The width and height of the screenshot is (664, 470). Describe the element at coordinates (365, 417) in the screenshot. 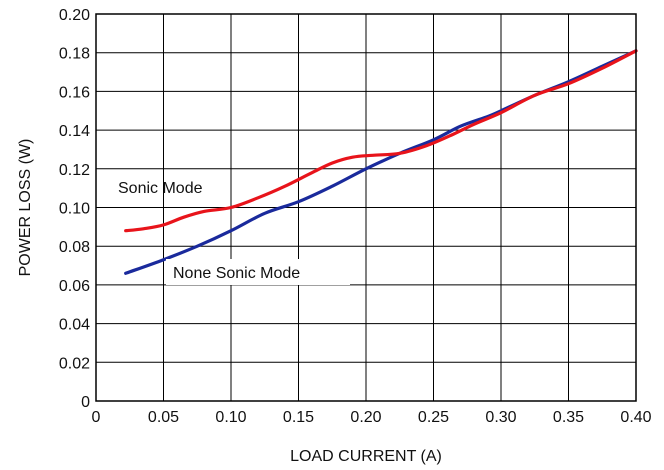

I see `x-tick-label: 0.20` at that location.